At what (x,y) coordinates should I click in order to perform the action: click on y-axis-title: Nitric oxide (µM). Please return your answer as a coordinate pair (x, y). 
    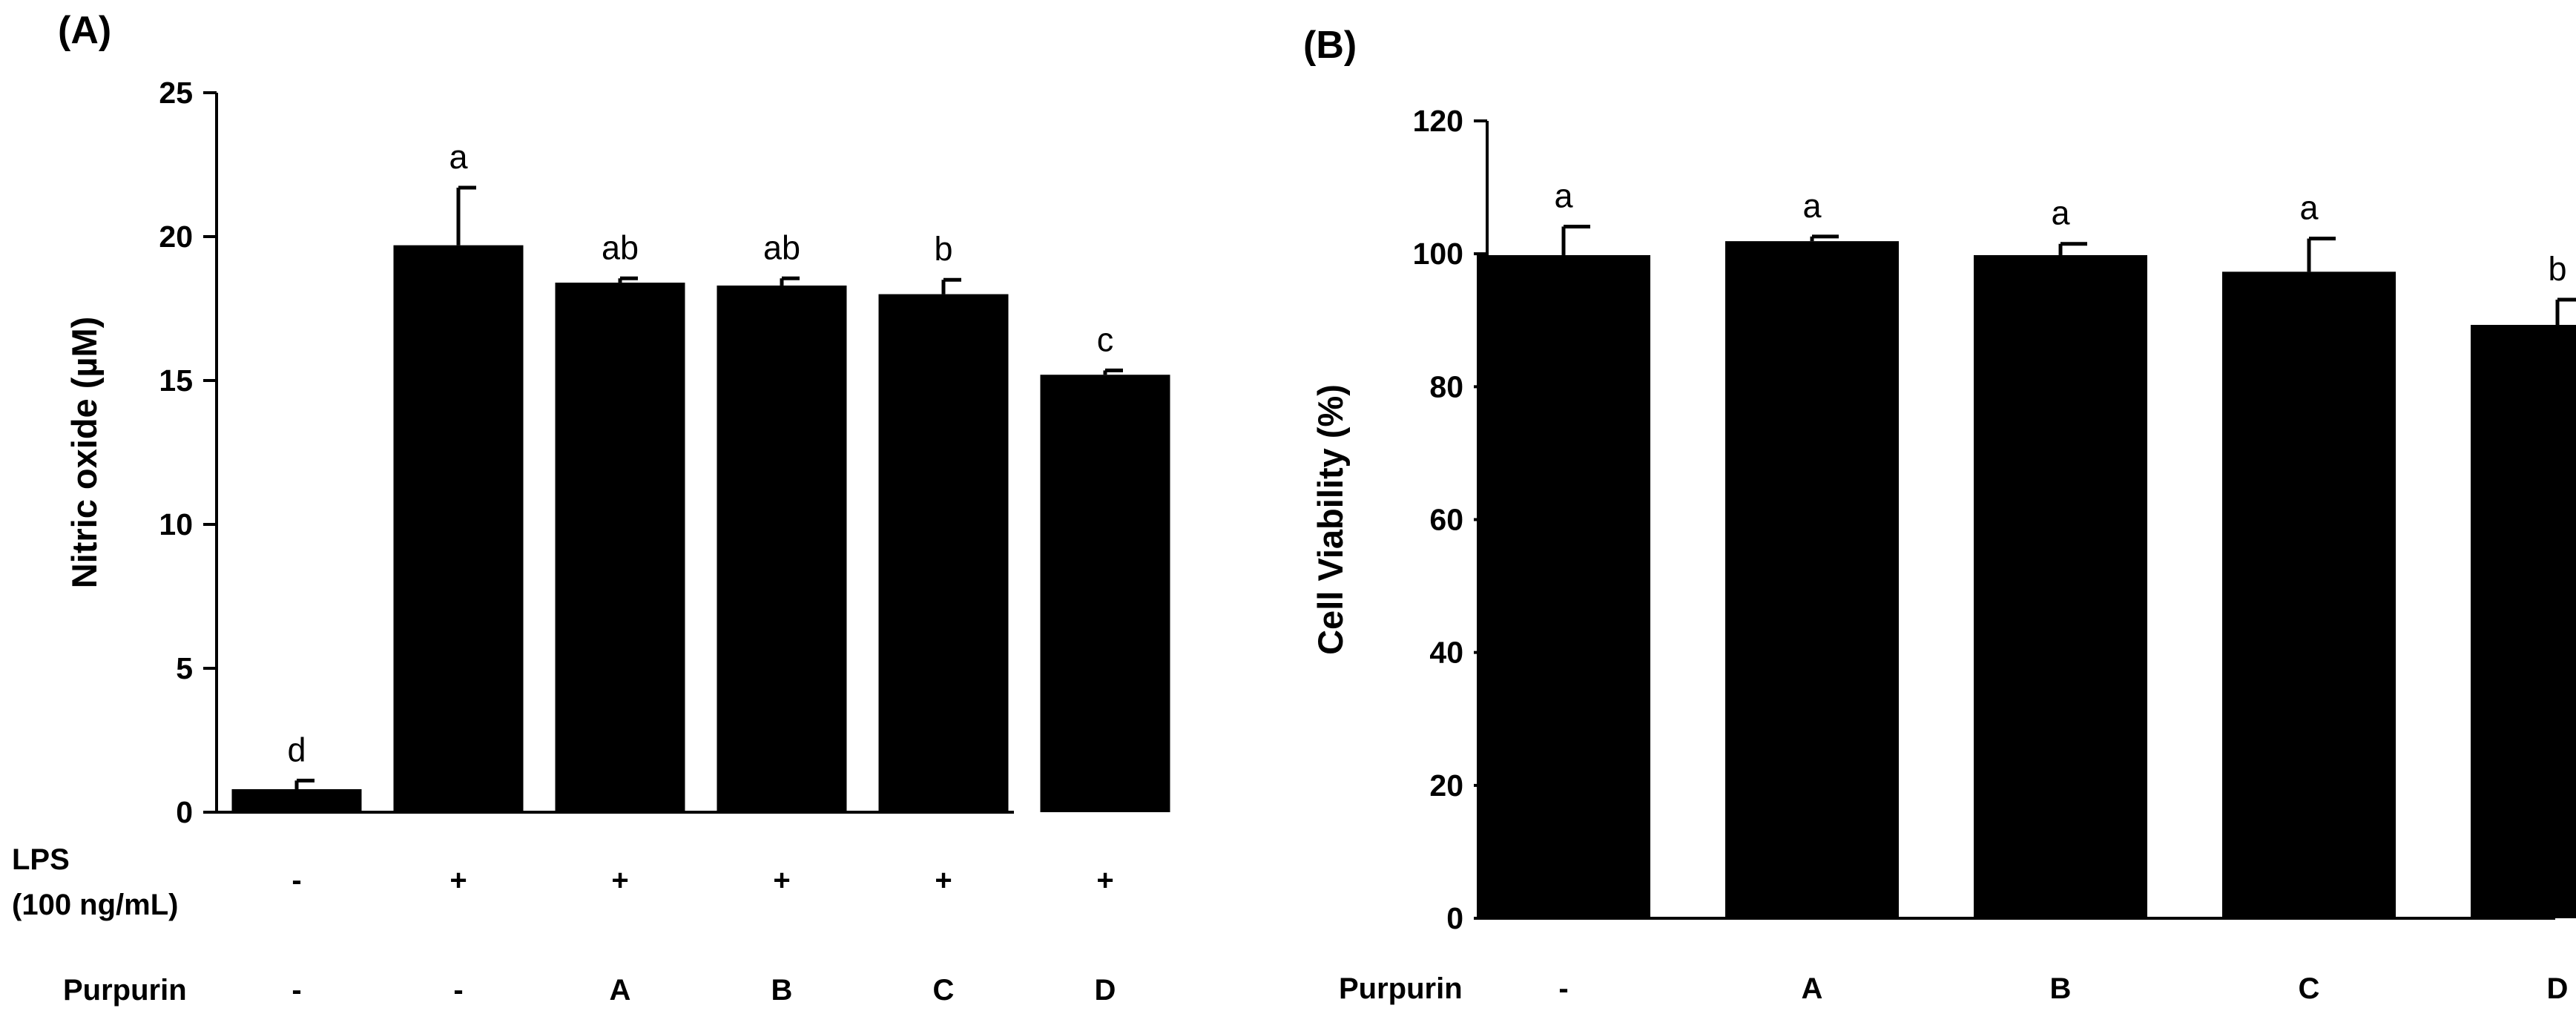
    Looking at the image, I should click on (85, 453).